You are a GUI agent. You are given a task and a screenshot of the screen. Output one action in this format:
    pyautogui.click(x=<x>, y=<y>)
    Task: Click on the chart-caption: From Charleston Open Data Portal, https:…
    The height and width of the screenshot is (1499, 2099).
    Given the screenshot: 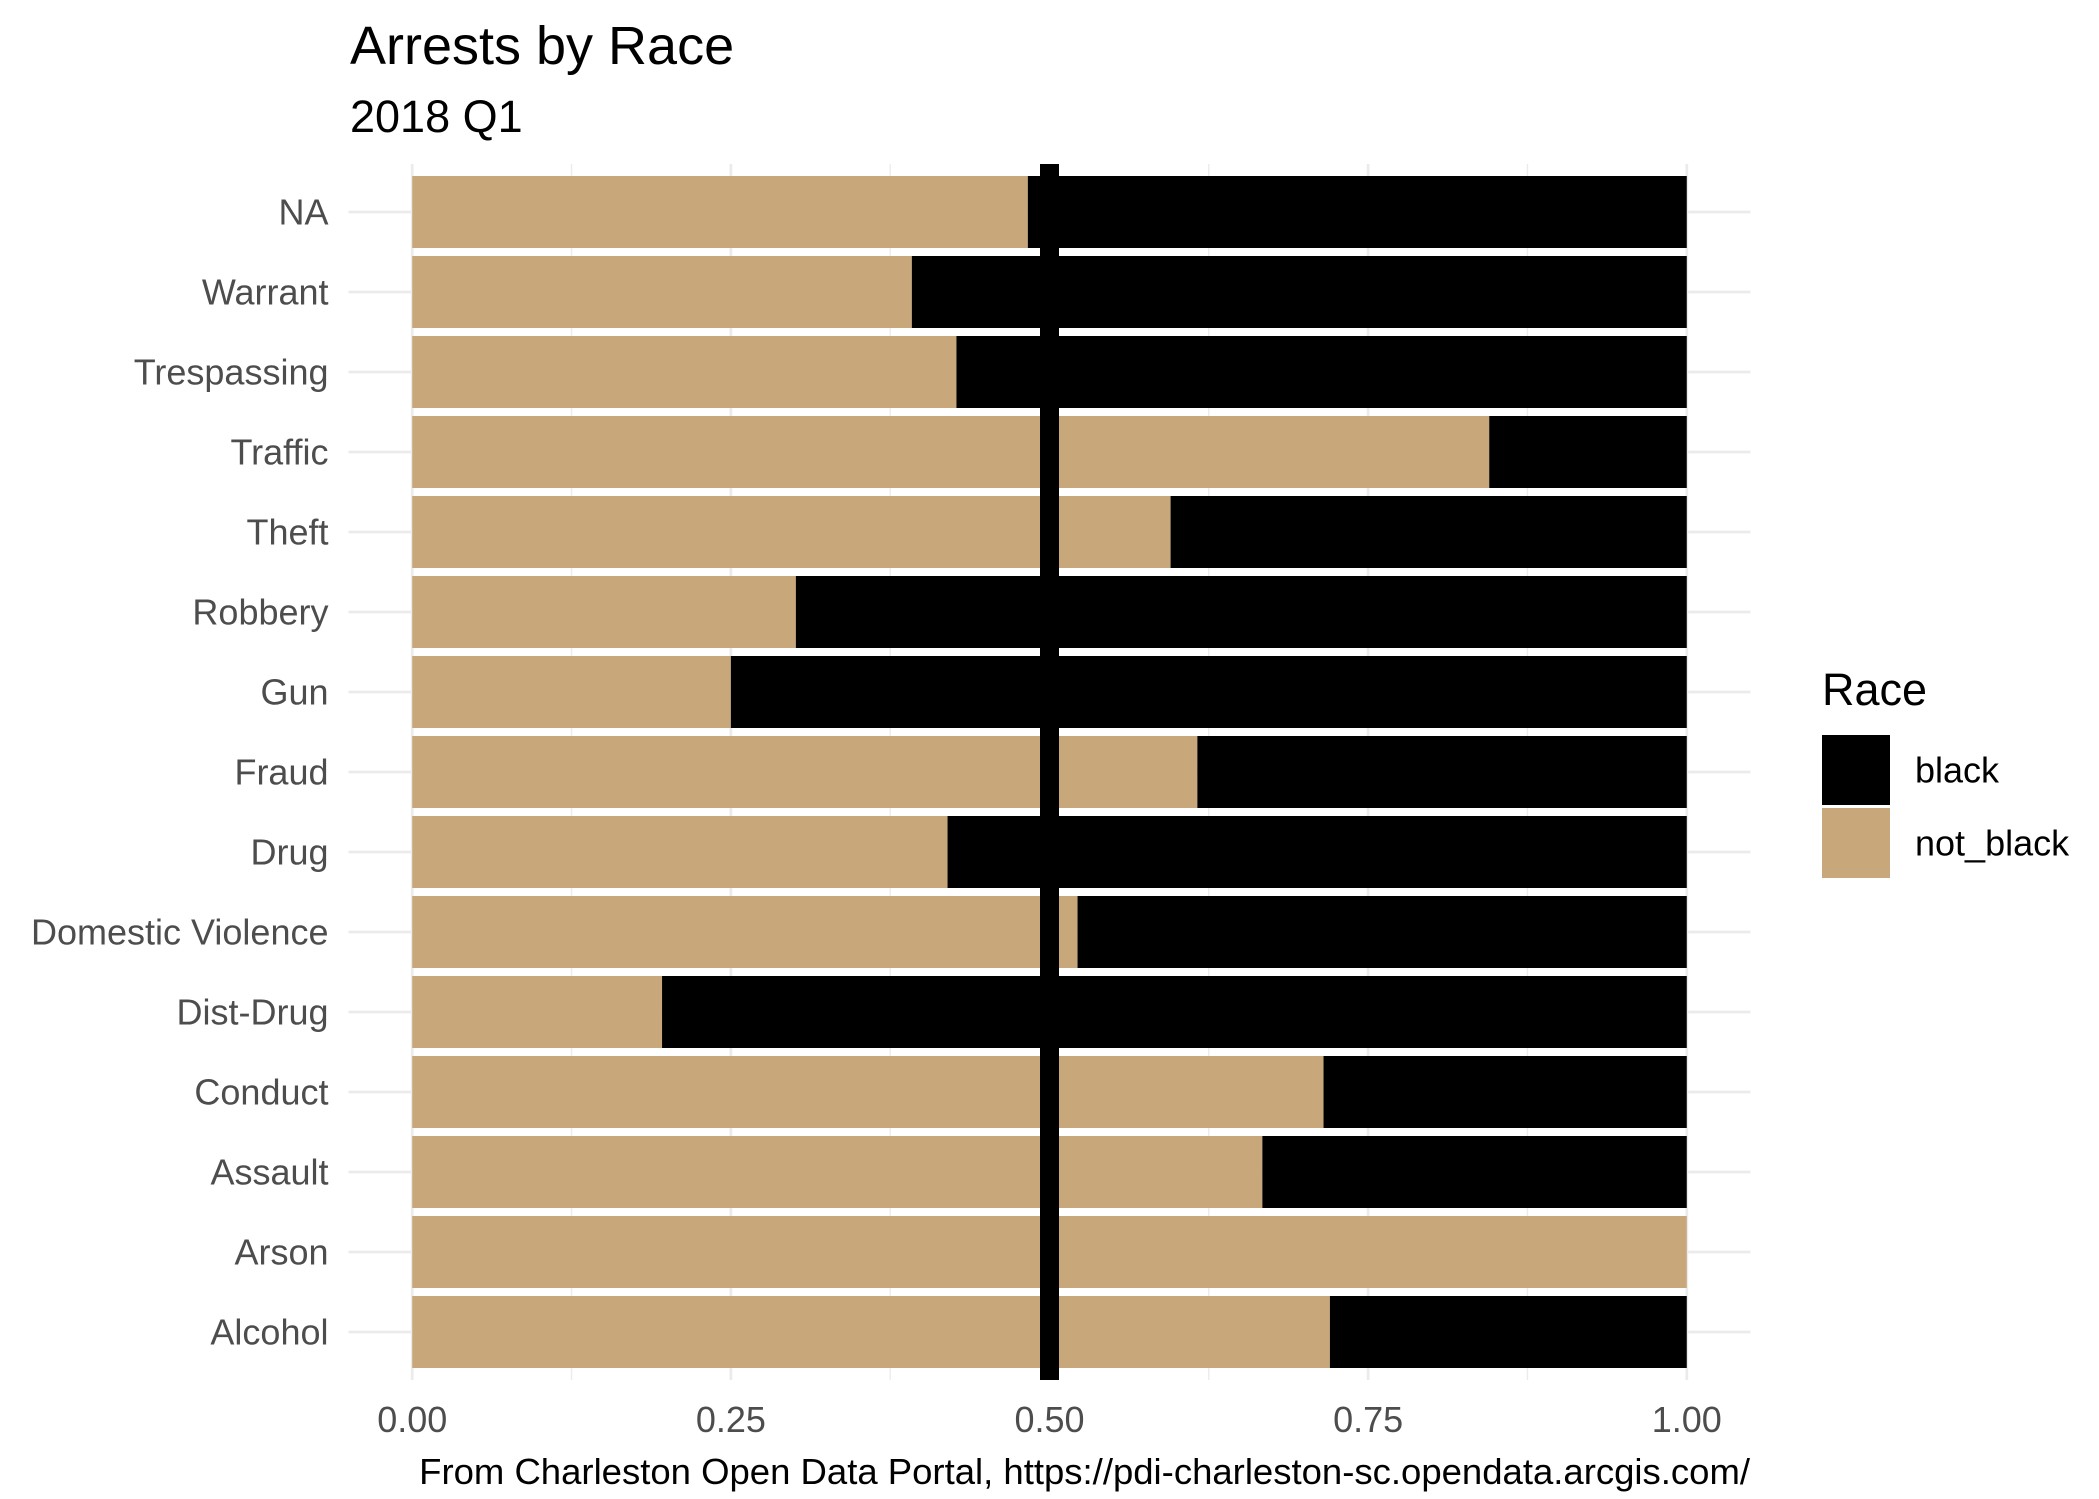 What is the action you would take?
    pyautogui.click(x=1085, y=1471)
    